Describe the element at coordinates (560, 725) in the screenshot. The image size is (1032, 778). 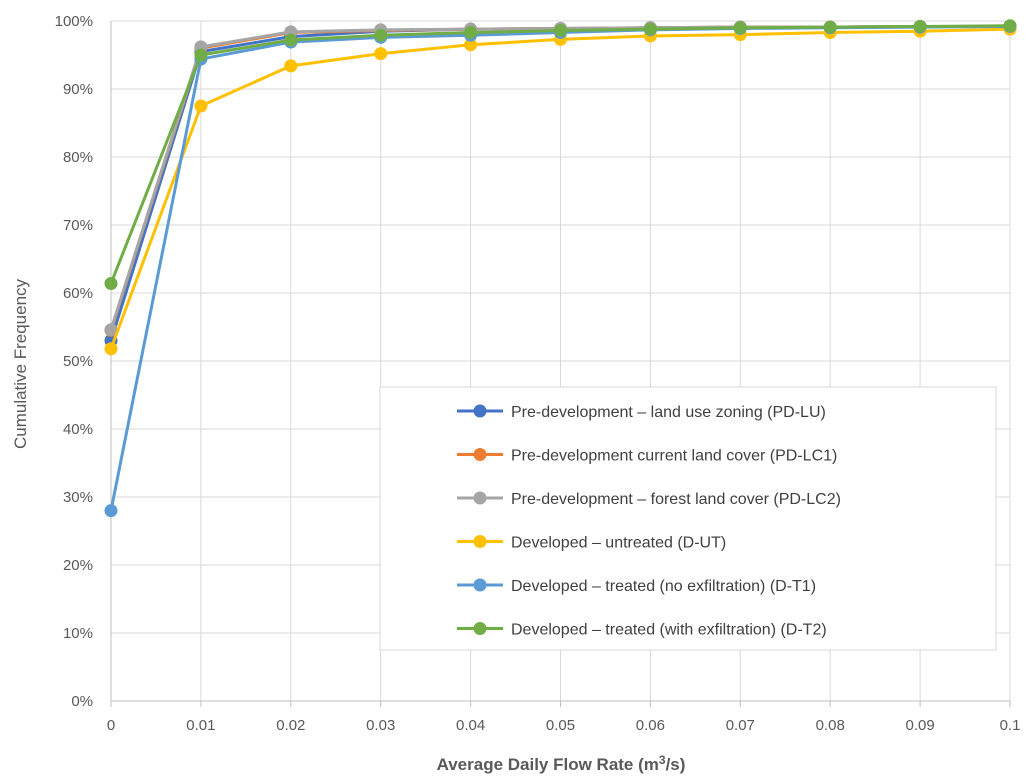
I see `x-tick-label: 0.05` at that location.